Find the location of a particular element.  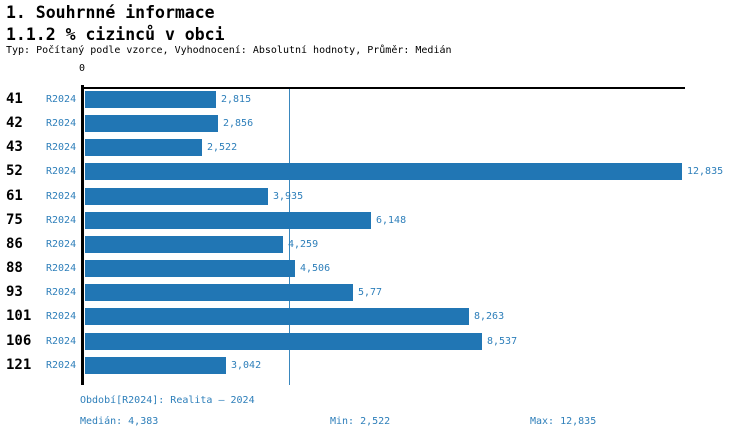

bar-value-label: 6,148 is located at coordinates (391, 220).